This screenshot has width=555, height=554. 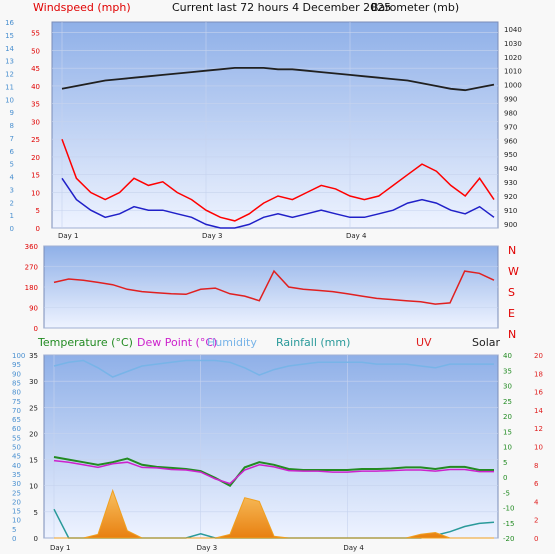 What do you see at coordinates (9, 87) in the screenshot?
I see `beaufort-tick-label: 11` at bounding box center [9, 87].